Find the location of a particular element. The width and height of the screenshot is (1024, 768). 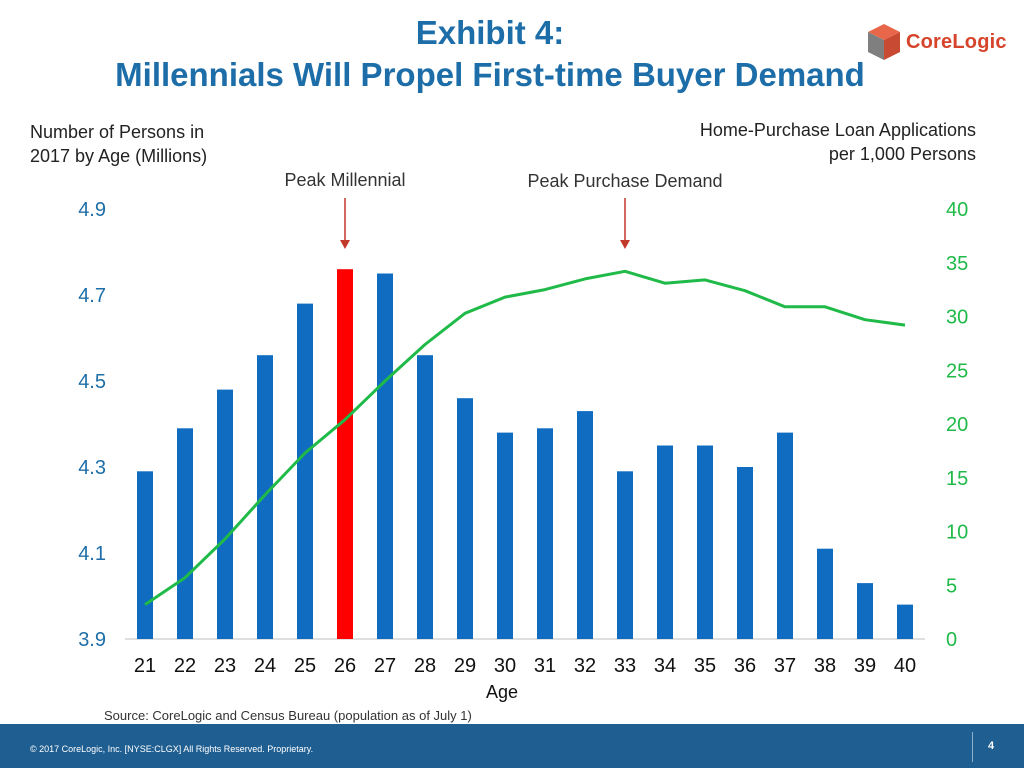

x-tick-label: 37 is located at coordinates (785, 666).